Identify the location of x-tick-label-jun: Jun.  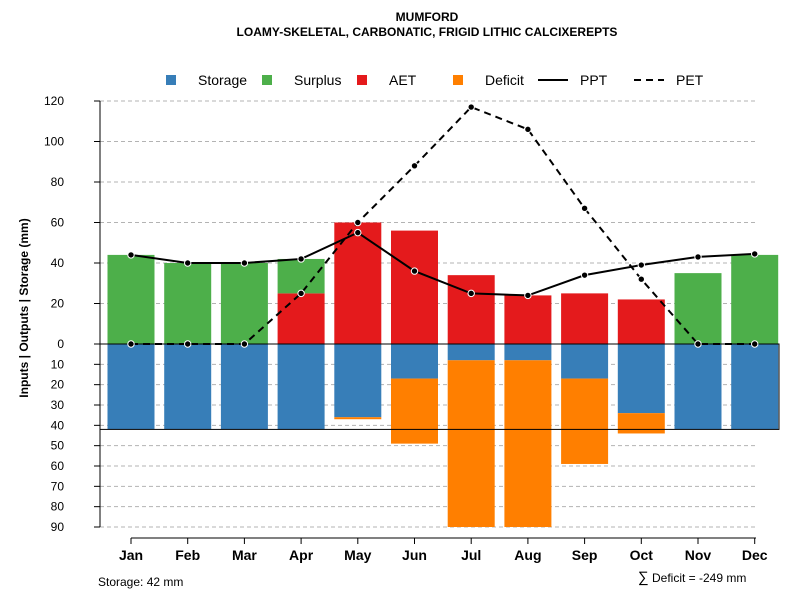
(414, 555).